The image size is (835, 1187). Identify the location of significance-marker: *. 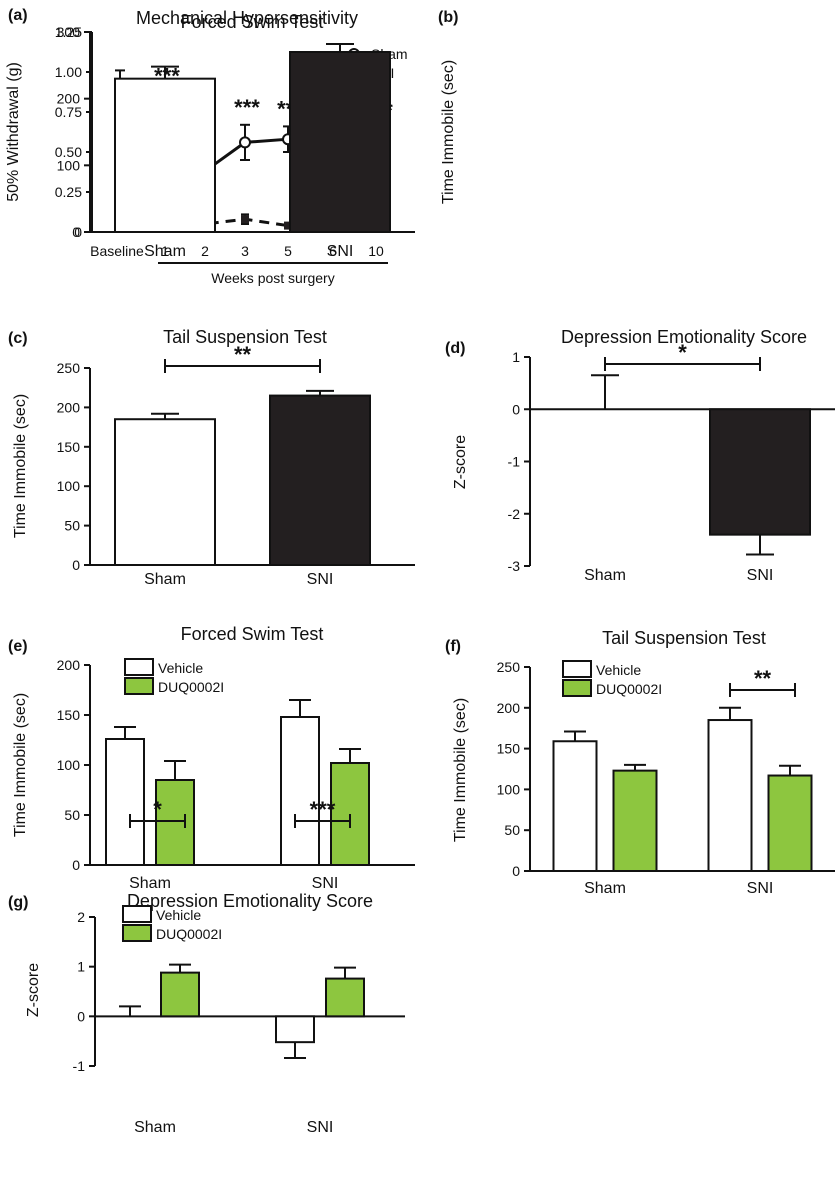
(157, 809).